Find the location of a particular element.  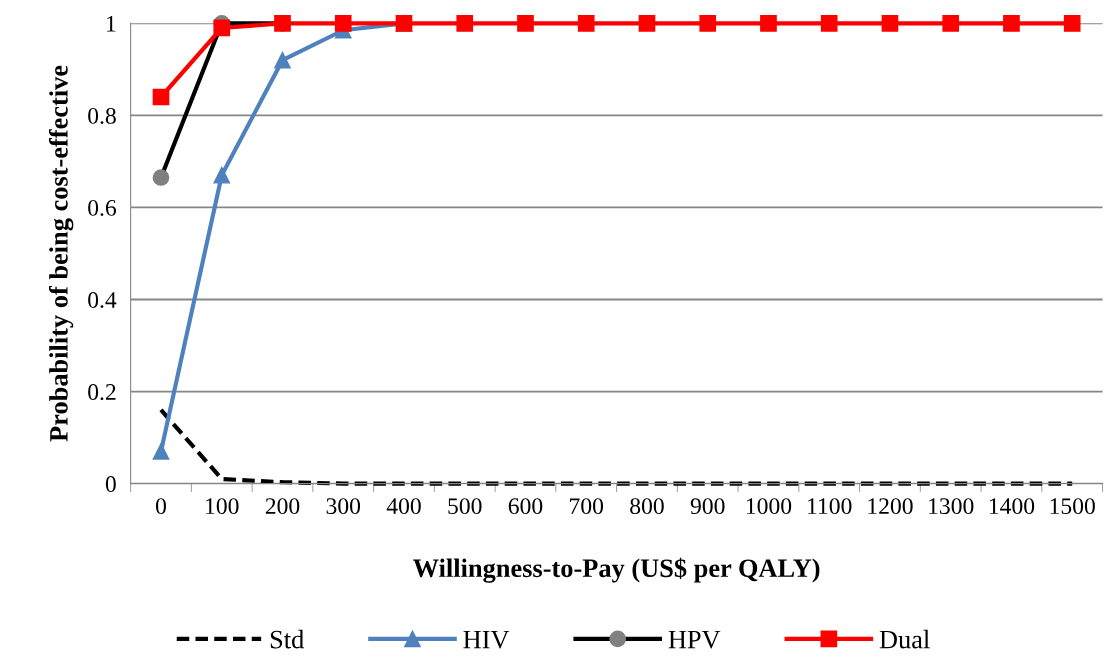

x-axis-title: Willingness-to-Pay (US$ per QALY) is located at coordinates (616, 570).